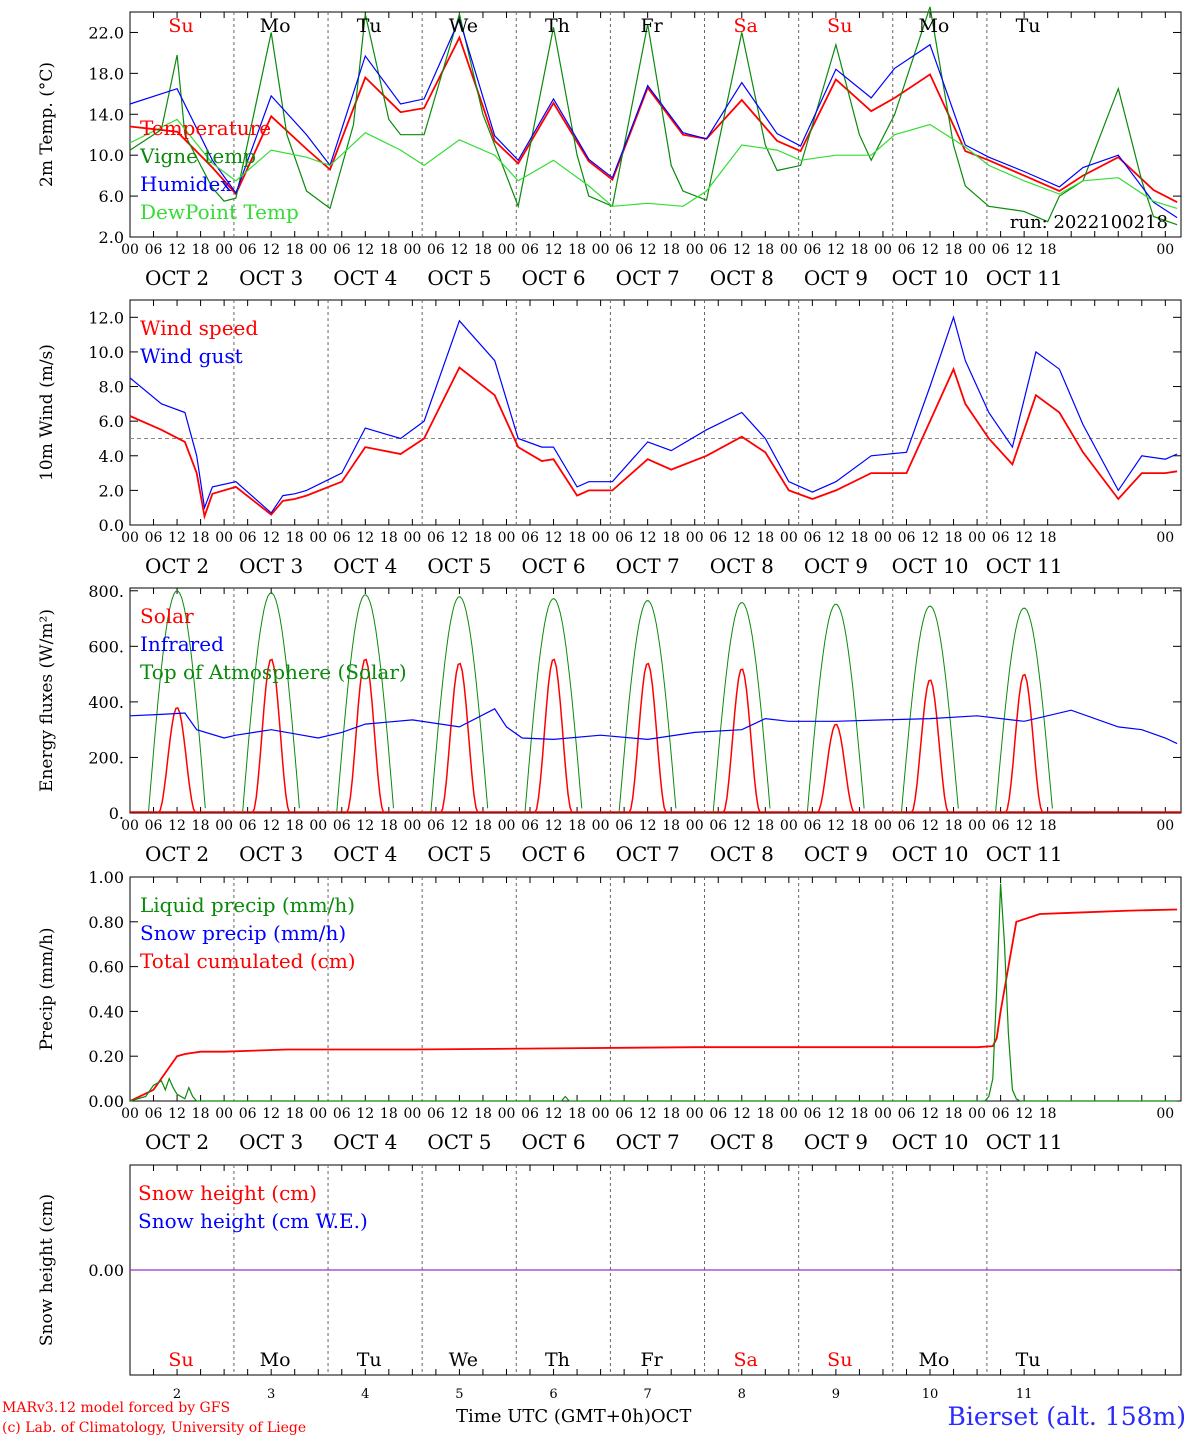 The height and width of the screenshot is (1440, 1194). Describe the element at coordinates (1028, 1360) in the screenshot. I see `weekday-label-bottom: Tu` at that location.